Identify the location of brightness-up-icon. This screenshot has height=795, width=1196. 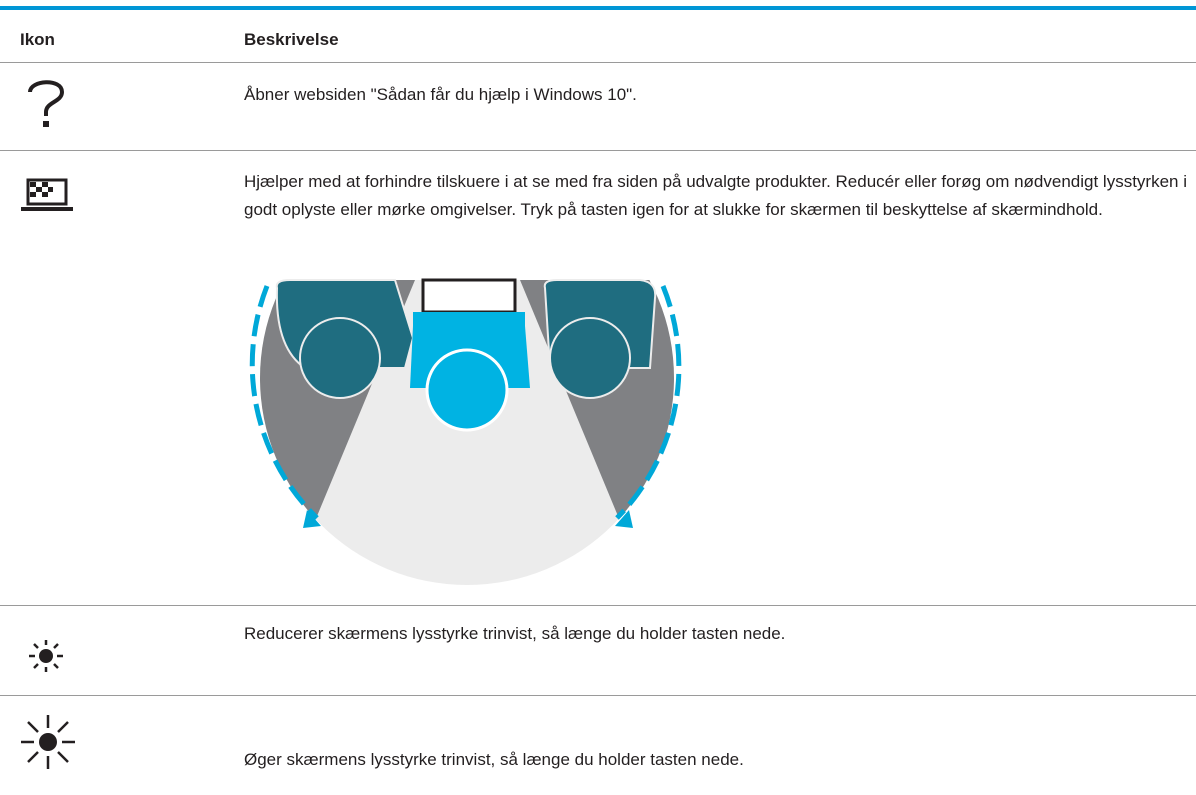
(48, 742).